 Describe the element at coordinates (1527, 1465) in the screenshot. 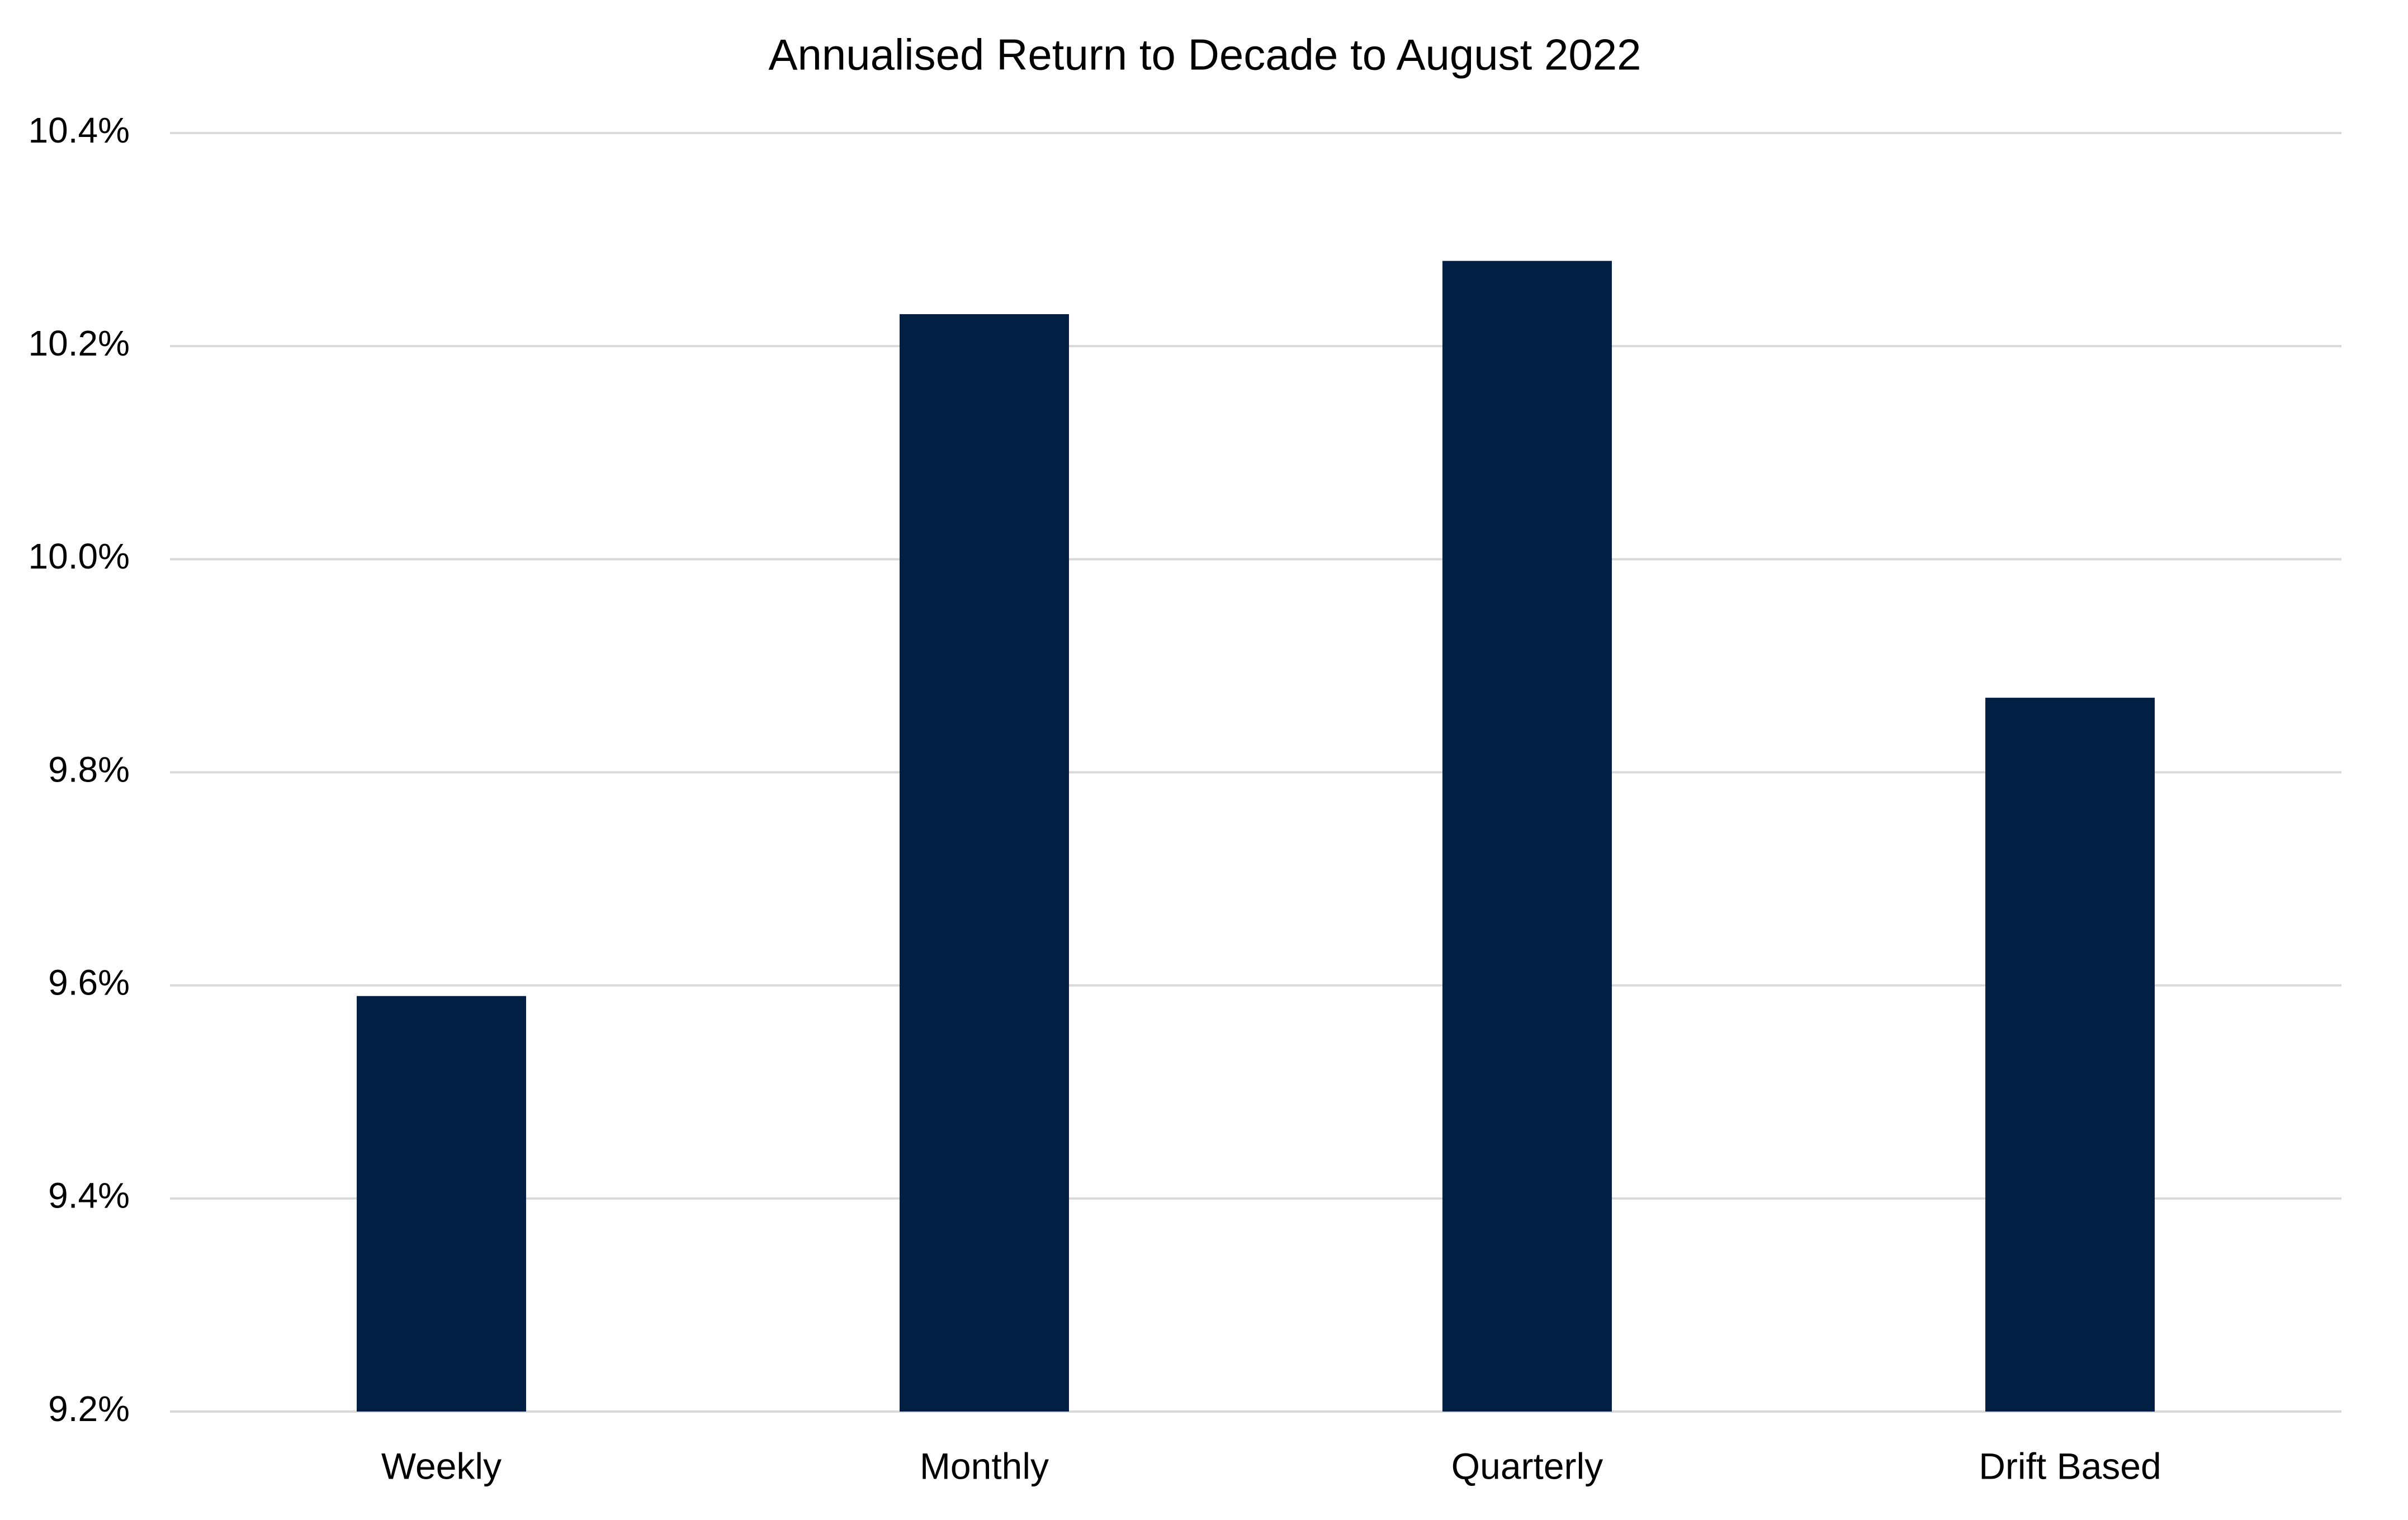

I see `x-tick-label: Quarterly` at that location.